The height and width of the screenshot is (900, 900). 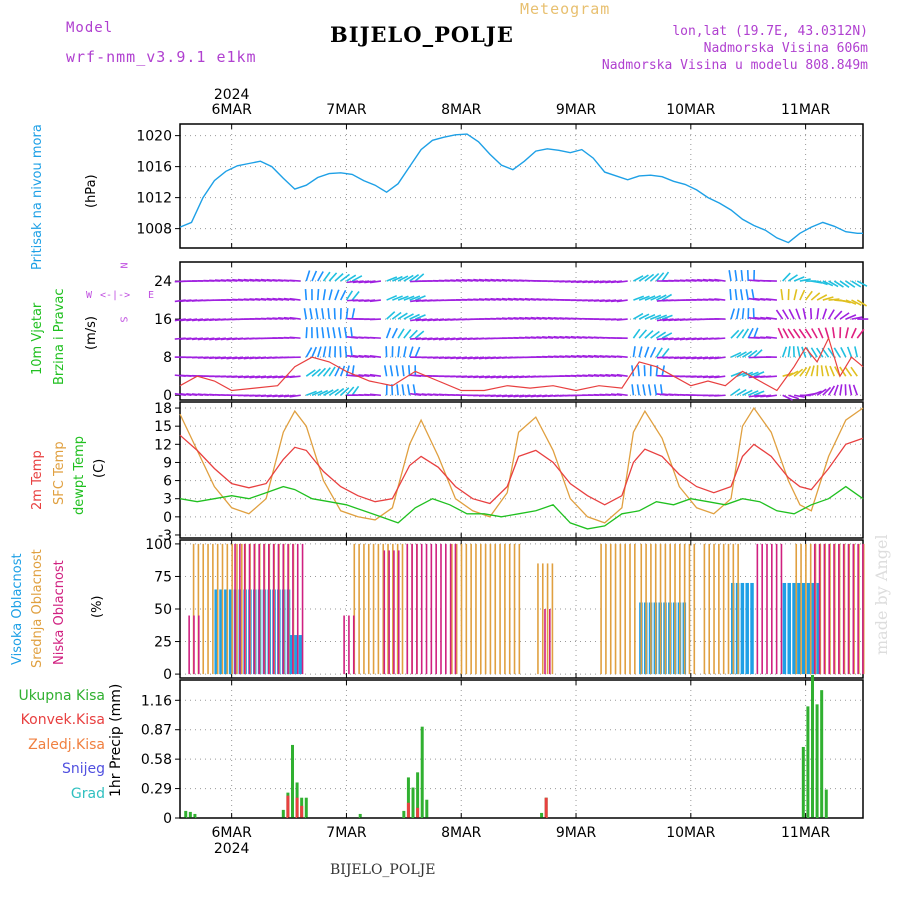 I want to click on y-tick-label: 9, so click(x=167, y=463).